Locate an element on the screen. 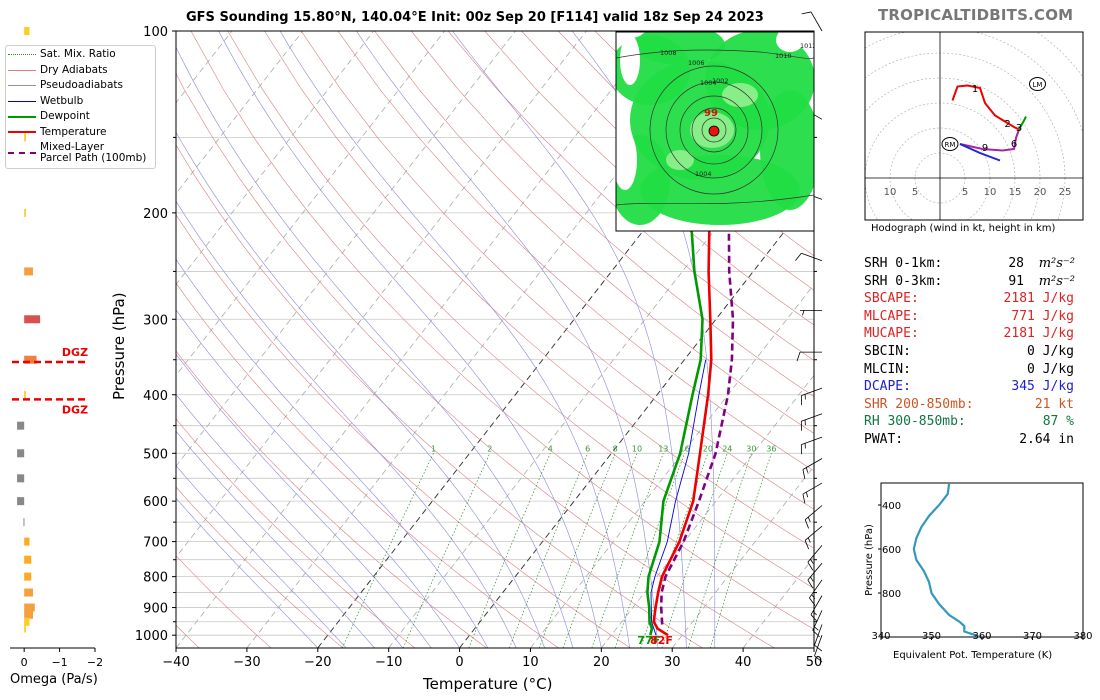 The image size is (1100, 700). stat-row: PWAT: 2.64 in is located at coordinates (969, 440).